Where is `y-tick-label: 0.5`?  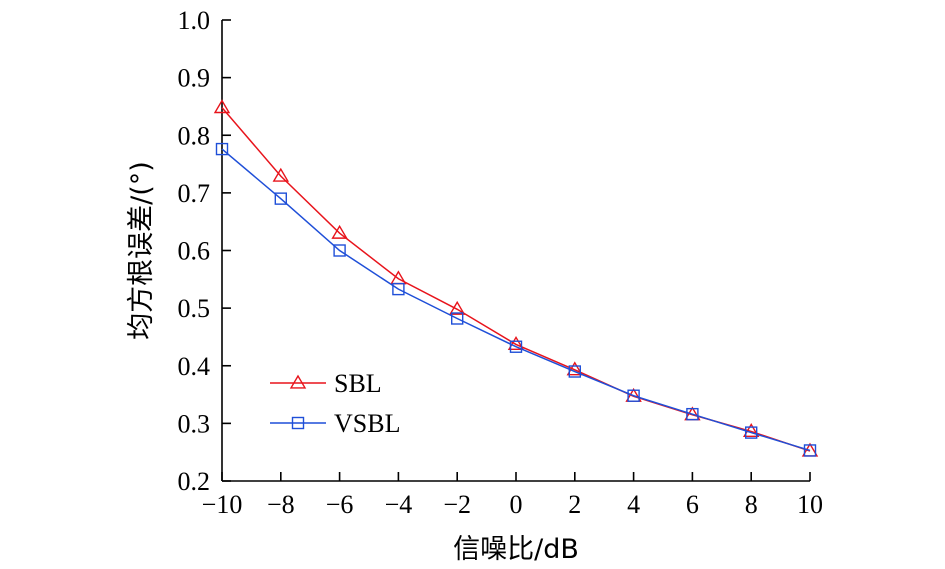
y-tick-label: 0.5 is located at coordinates (194, 308).